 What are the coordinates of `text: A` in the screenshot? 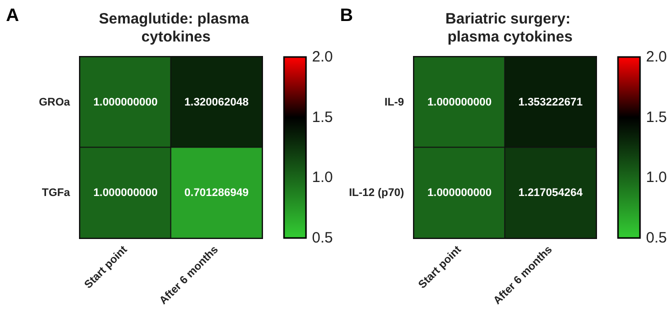 It's located at (12, 15).